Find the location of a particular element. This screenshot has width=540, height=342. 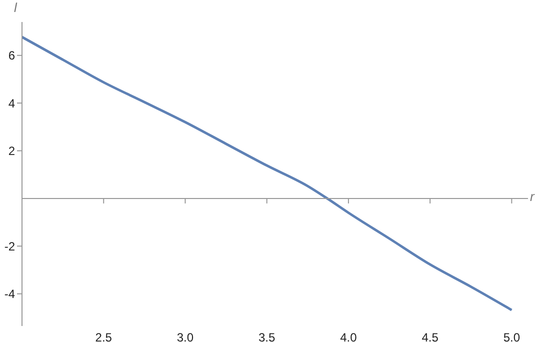

x-tick-label: 4.0 is located at coordinates (349, 336).